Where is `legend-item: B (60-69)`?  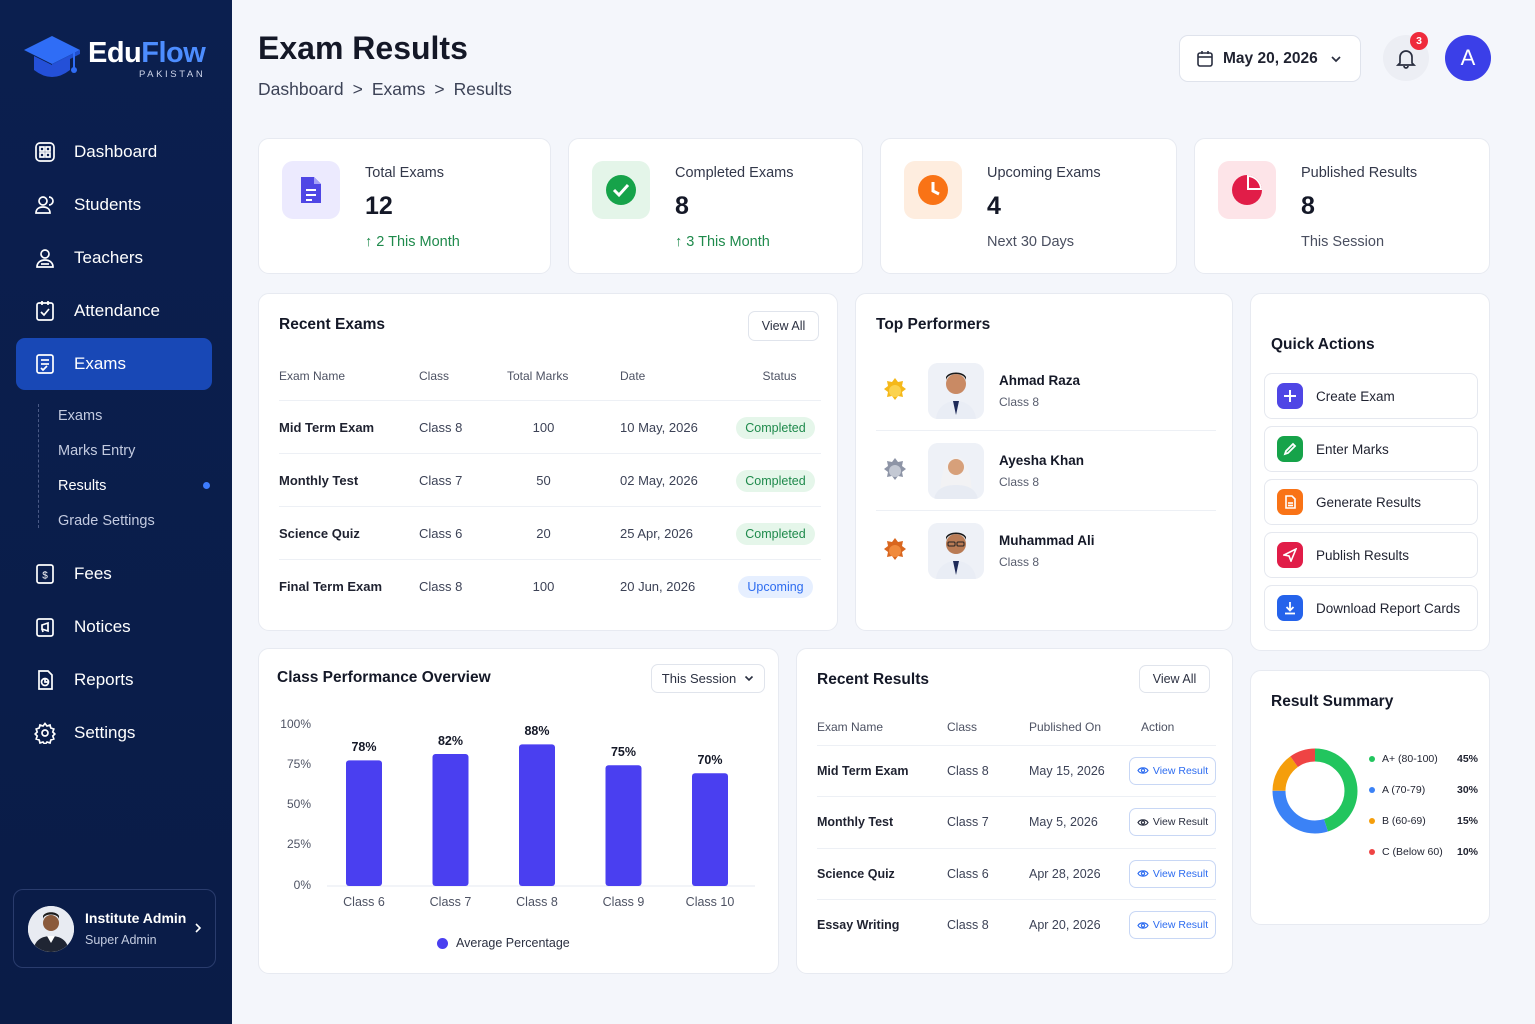
legend-item: B (60-69) is located at coordinates (1424, 821).